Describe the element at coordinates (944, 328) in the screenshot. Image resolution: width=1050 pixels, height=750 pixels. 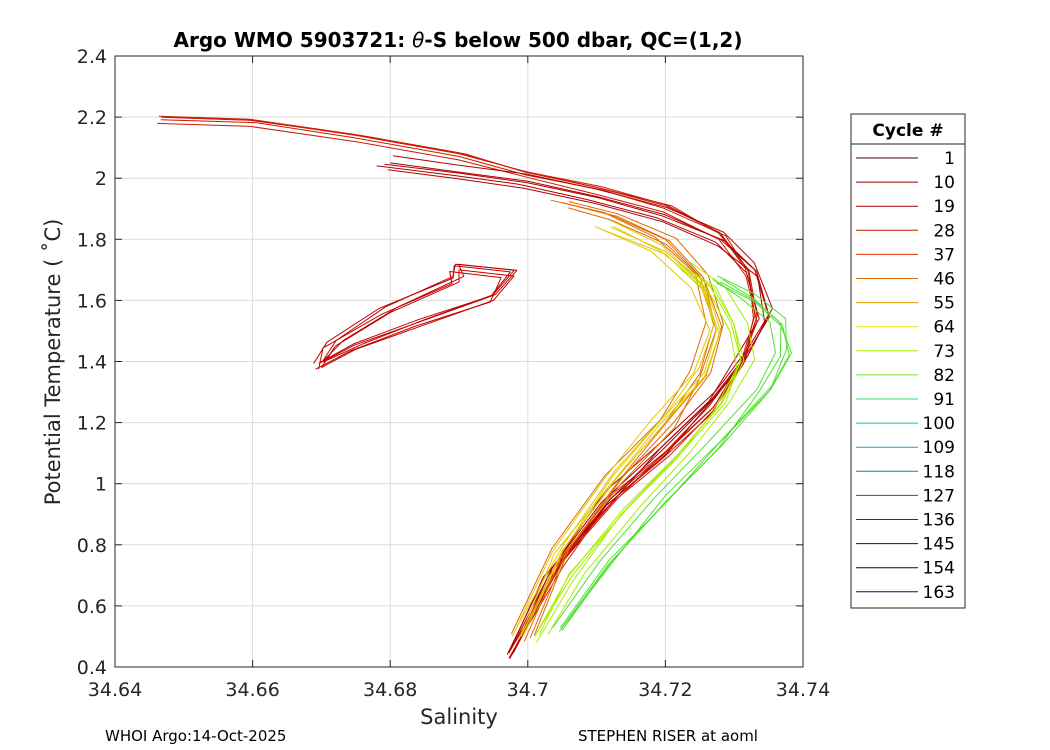
I see `legend-entry-label: 64` at that location.